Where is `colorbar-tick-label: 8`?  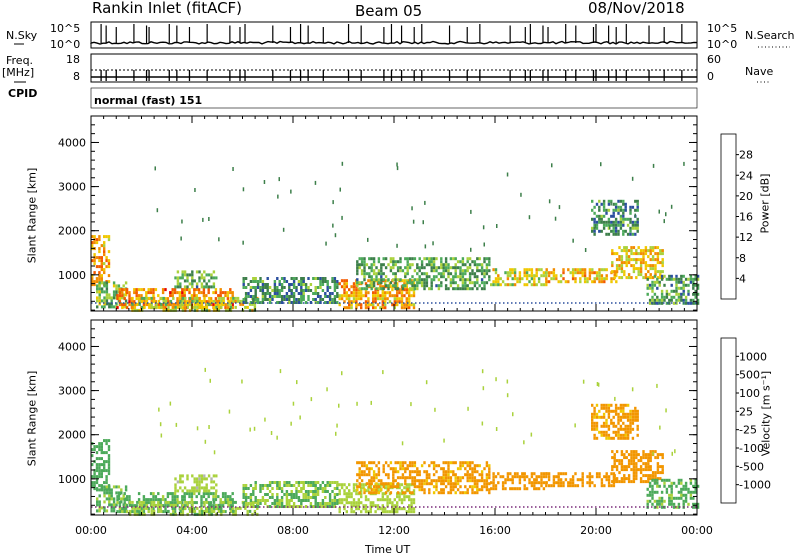 colorbar-tick-label: 8 is located at coordinates (742, 258).